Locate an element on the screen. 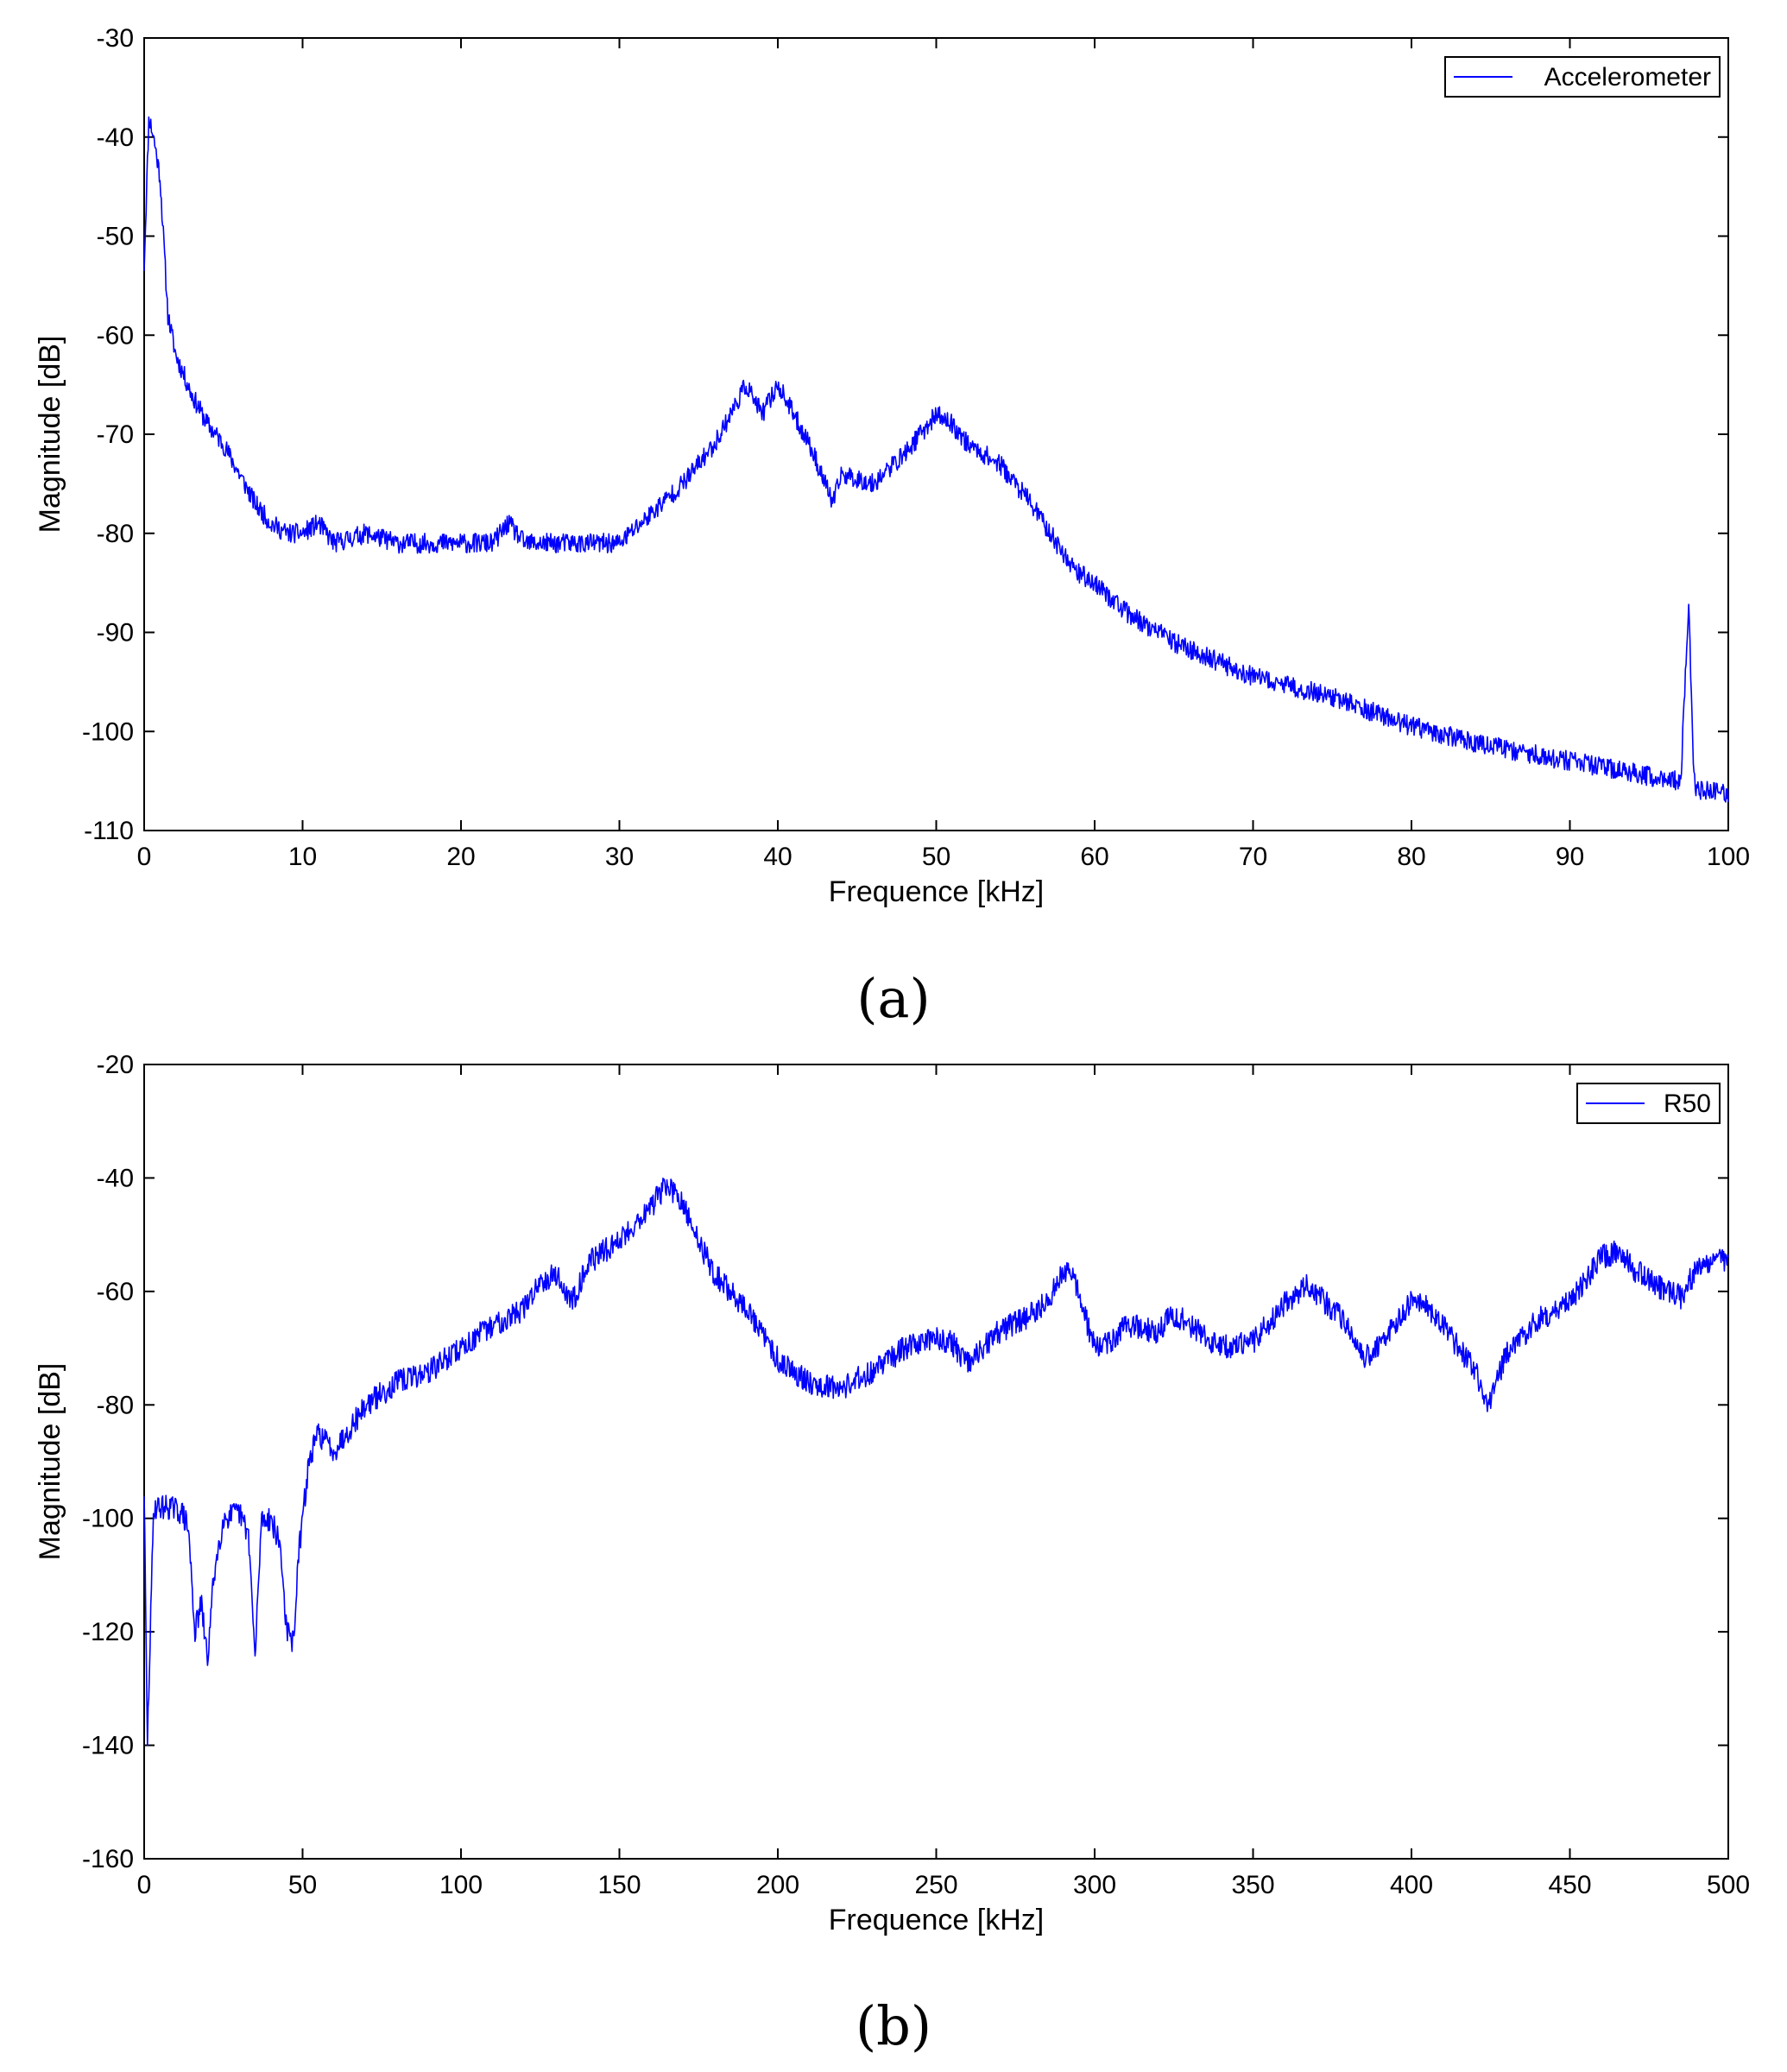  y-tick-label: -30 is located at coordinates (115, 38).